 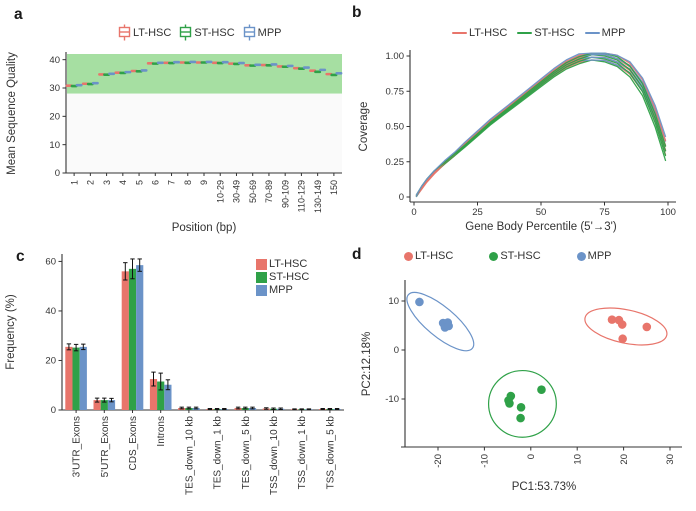 What do you see at coordinates (50, 262) in the screenshot?
I see `y-tick-label: 60` at bounding box center [50, 262].